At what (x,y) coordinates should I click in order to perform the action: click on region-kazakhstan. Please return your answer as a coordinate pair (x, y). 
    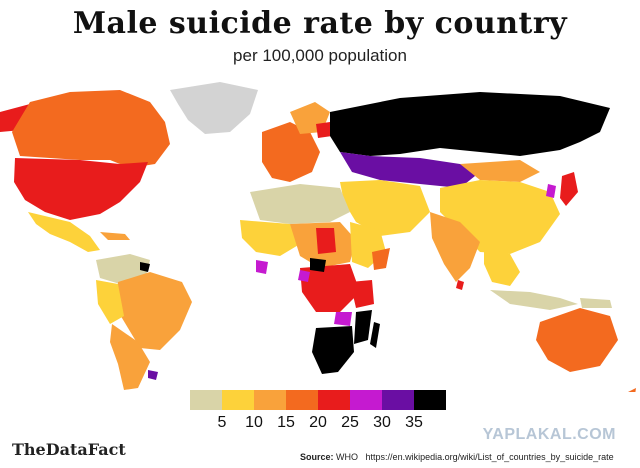
    Looking at the image, I should click on (410, 170).